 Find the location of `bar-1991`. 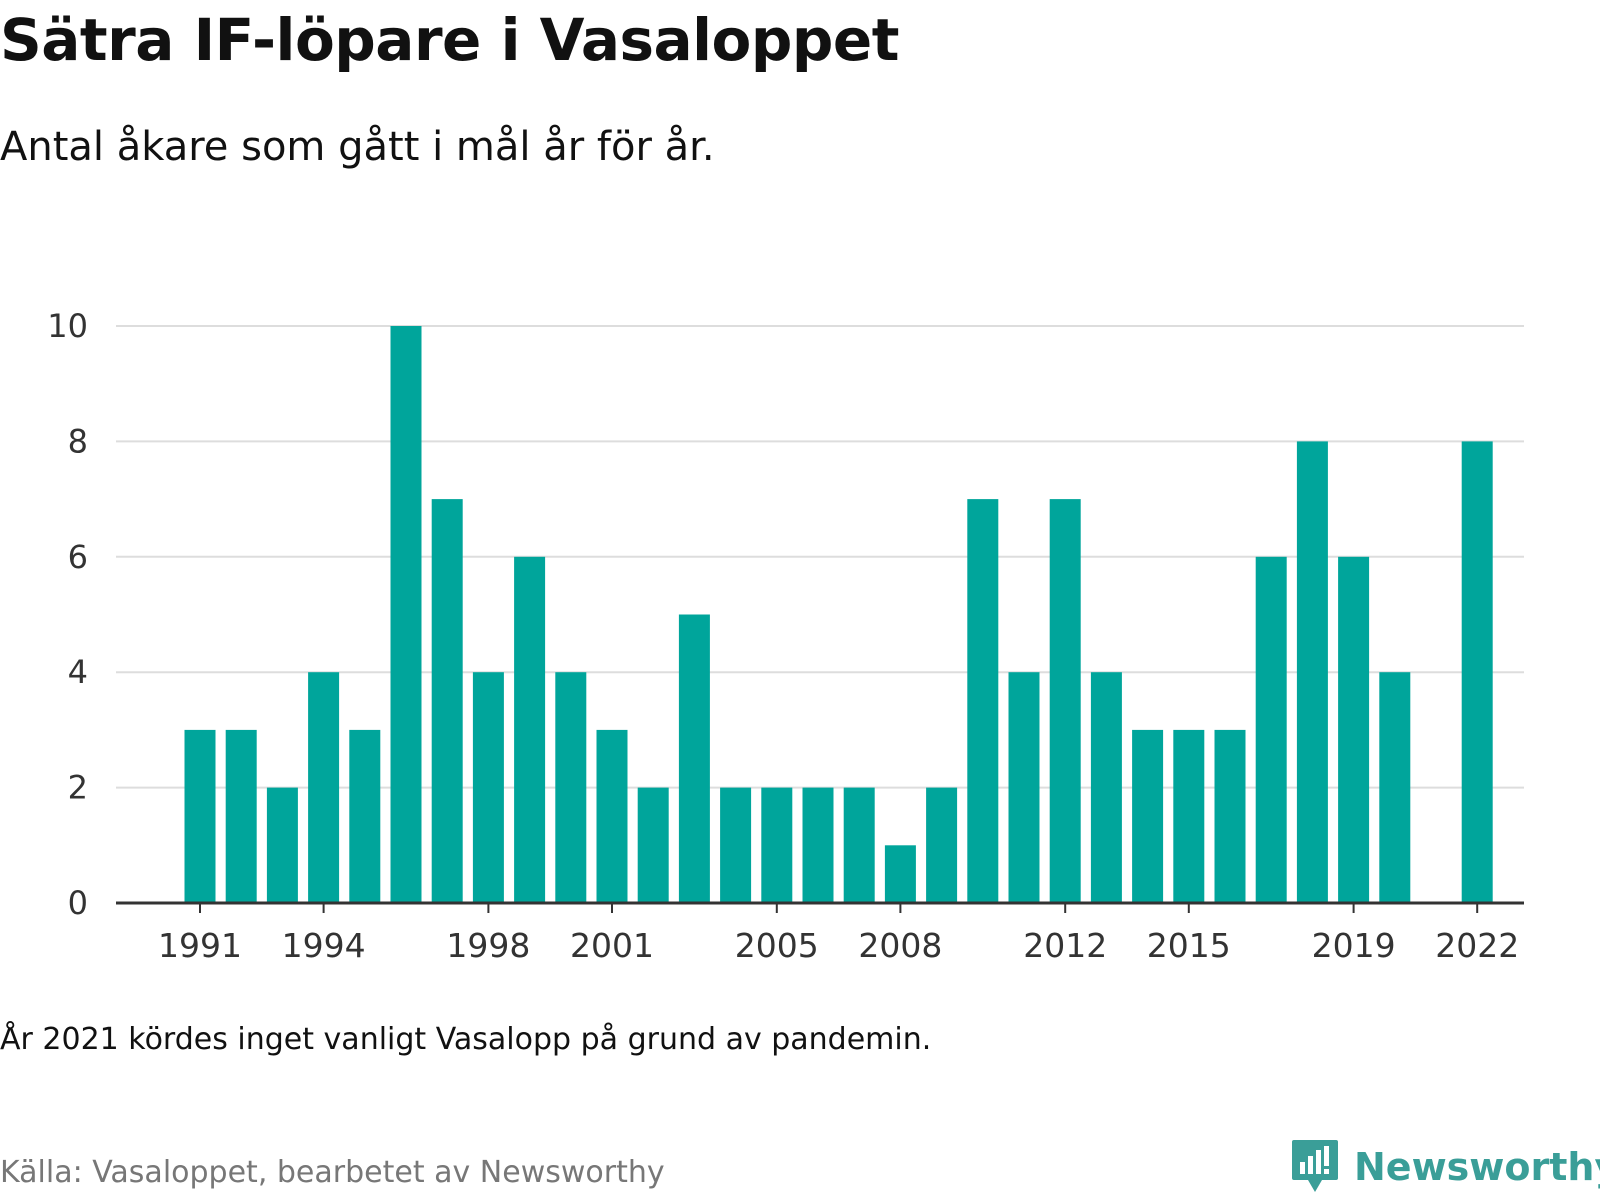

bar-1991 is located at coordinates (200, 816).